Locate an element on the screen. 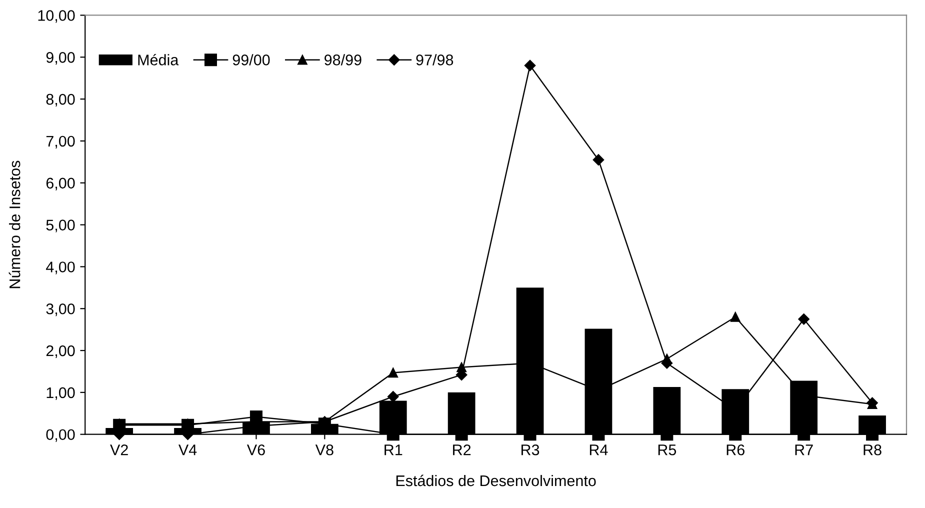 The height and width of the screenshot is (508, 925). legend-label: 98/99 is located at coordinates (343, 60).